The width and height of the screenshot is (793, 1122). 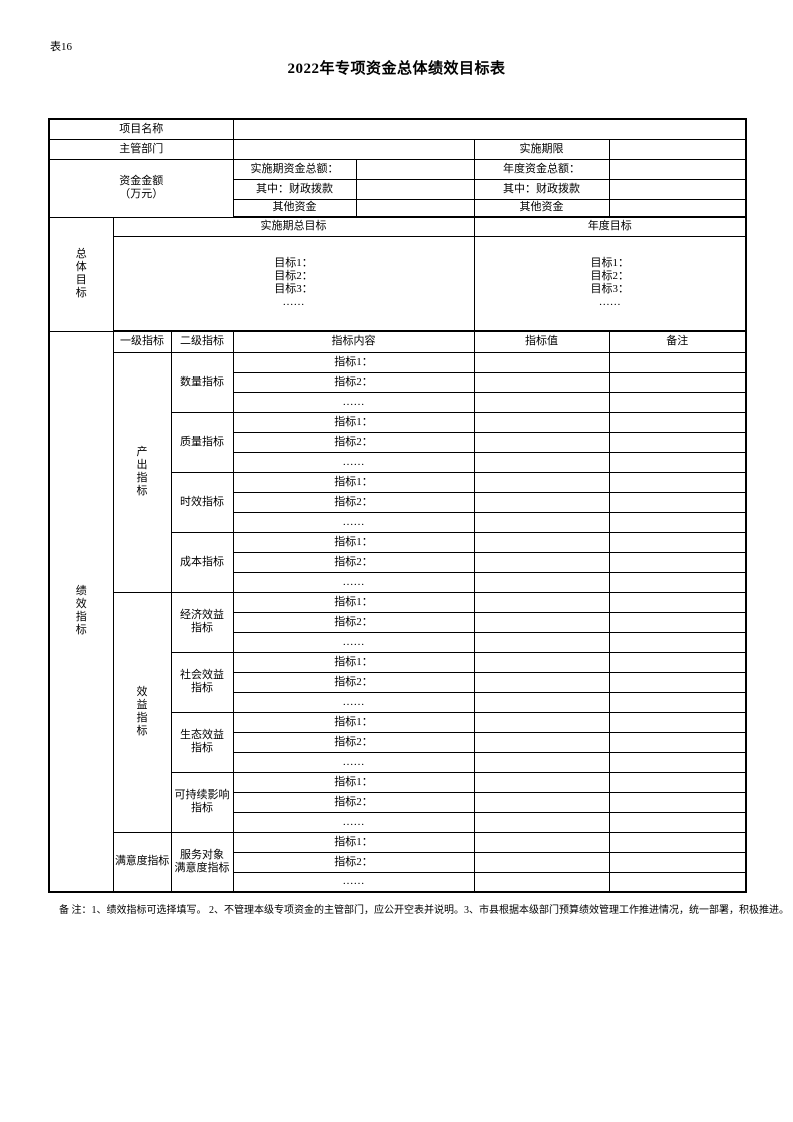 I want to click on row-project-name: 项目名称, so click(x=397, y=129).